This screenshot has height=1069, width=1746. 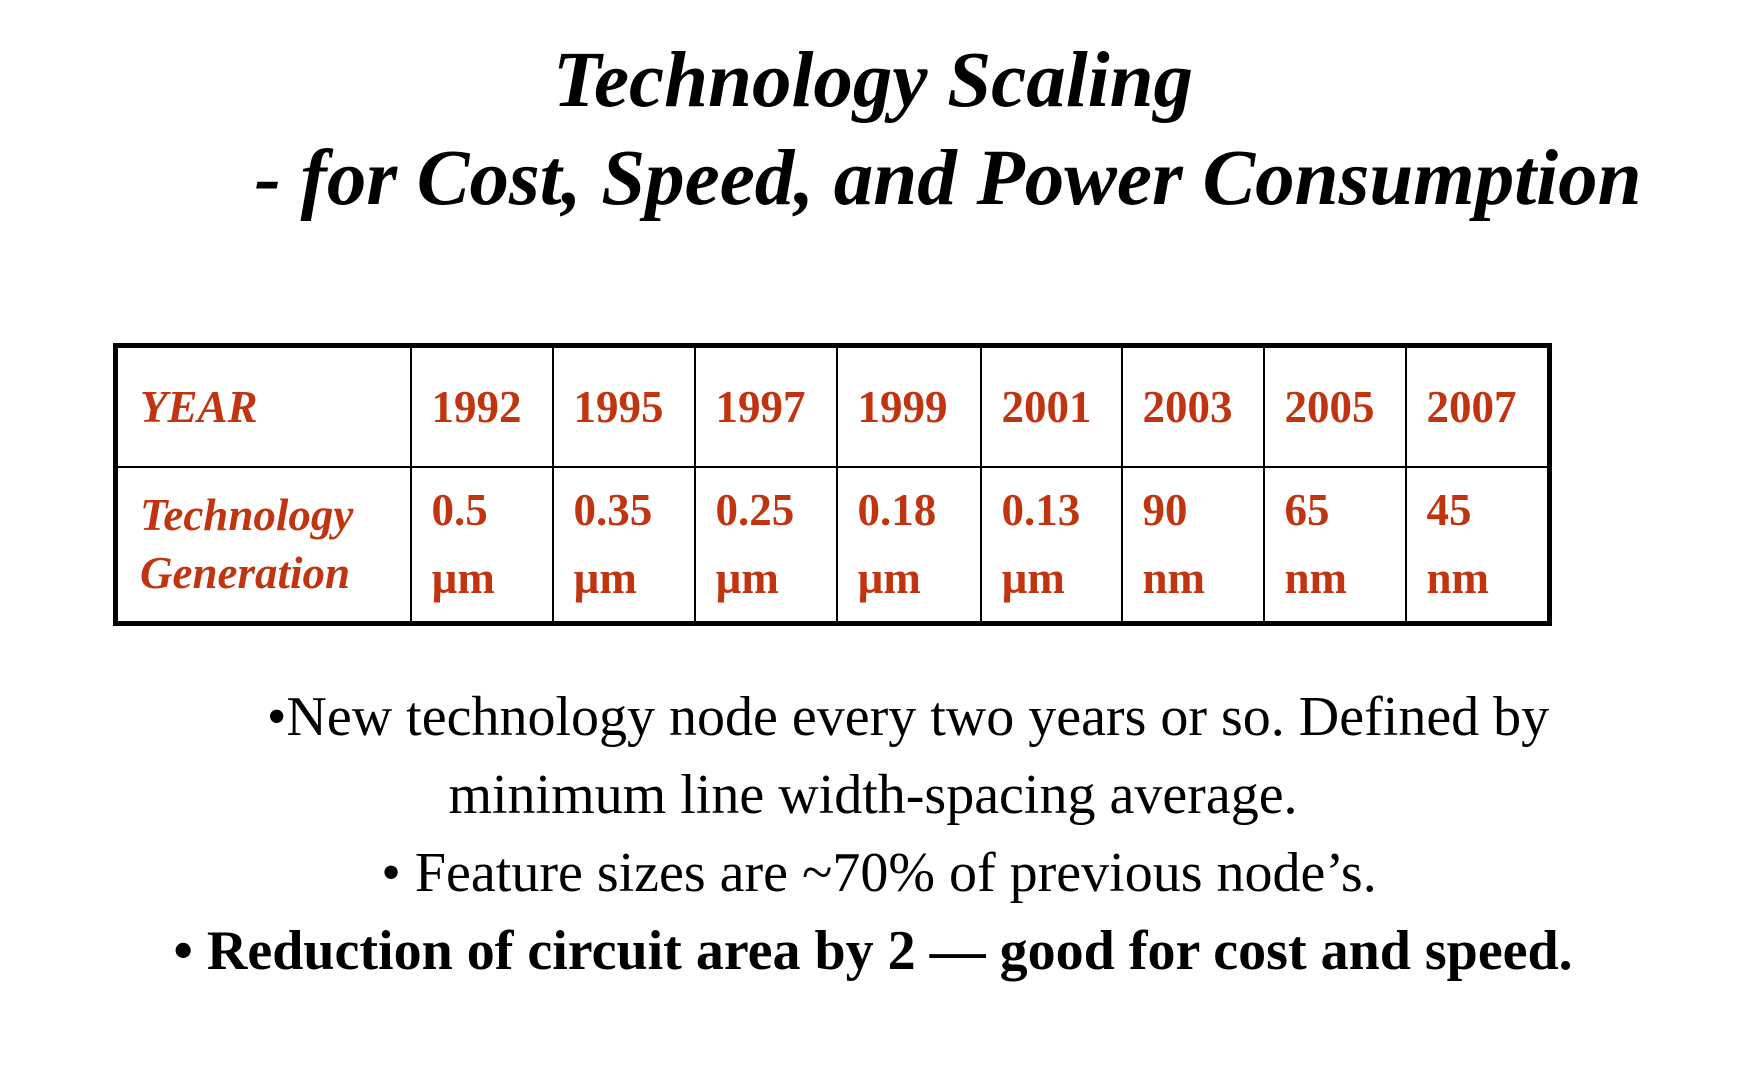 I want to click on generation-cell: 0.5 µm, so click(x=481, y=545).